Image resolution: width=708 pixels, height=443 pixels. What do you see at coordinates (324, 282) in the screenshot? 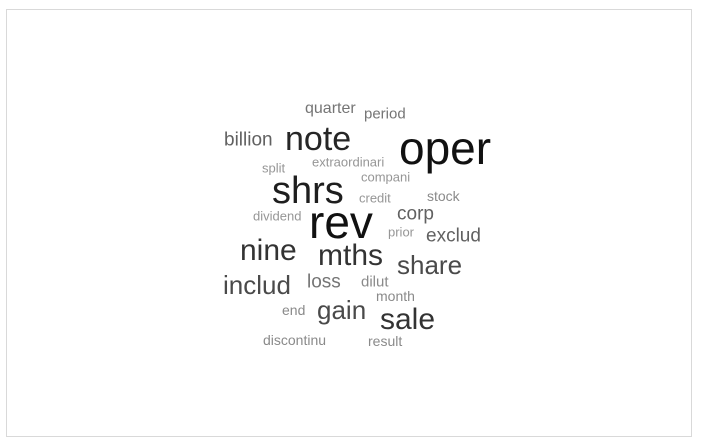
I see `word-loss: loss` at bounding box center [324, 282].